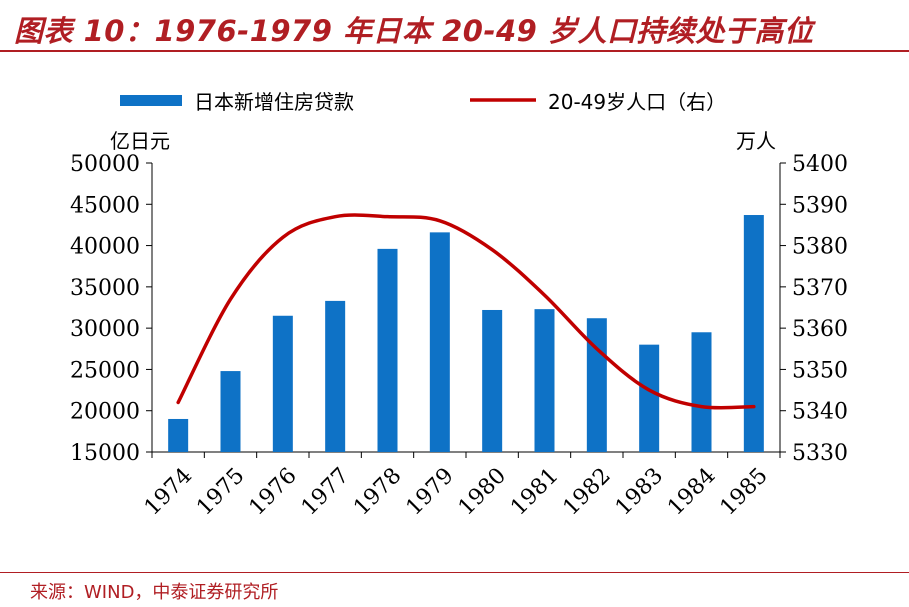 This screenshot has width=909, height=607. Describe the element at coordinates (820, 247) in the screenshot. I see `right-tick-label: 5380` at that location.